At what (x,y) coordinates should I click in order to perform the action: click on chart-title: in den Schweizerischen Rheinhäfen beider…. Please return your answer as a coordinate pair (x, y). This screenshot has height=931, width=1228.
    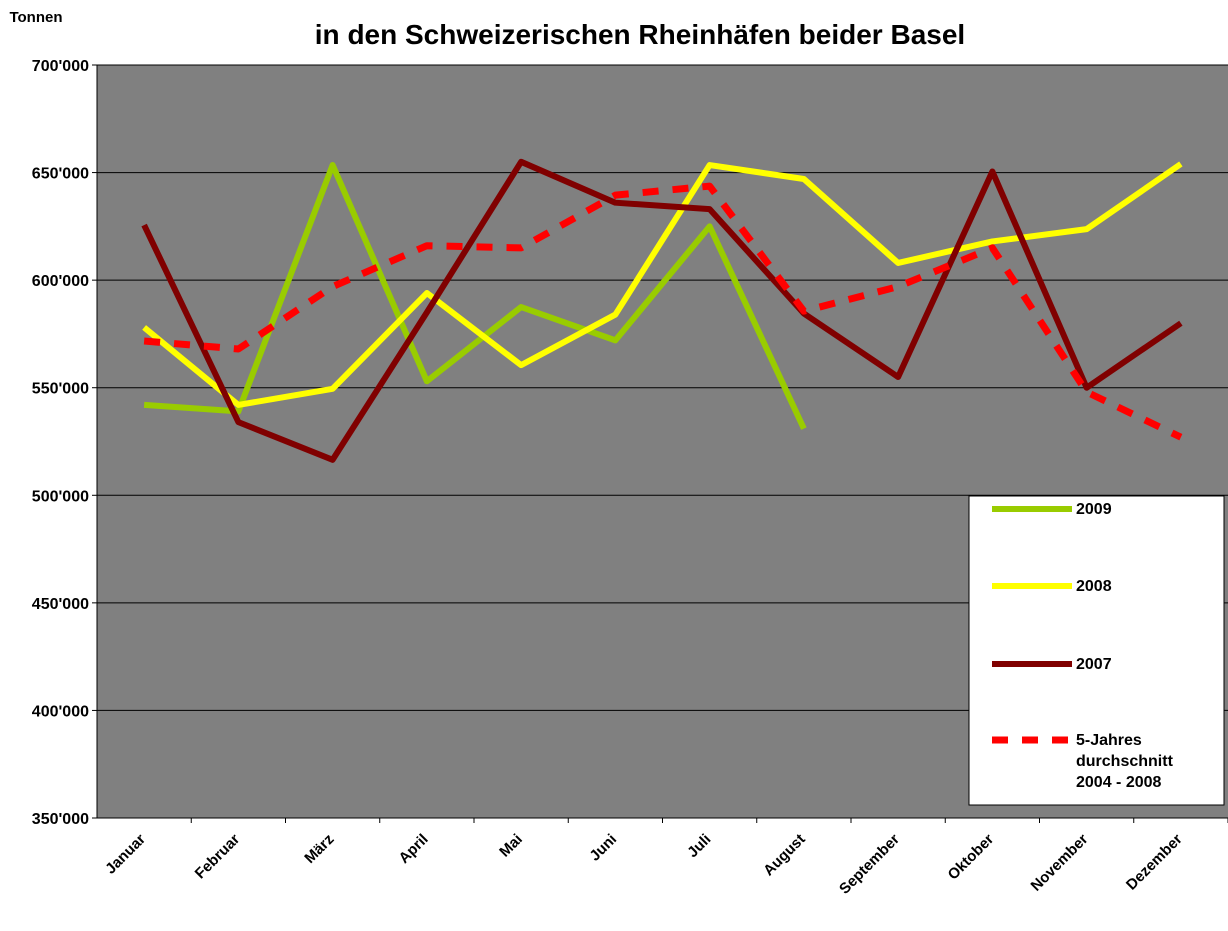
    Looking at the image, I should click on (640, 34).